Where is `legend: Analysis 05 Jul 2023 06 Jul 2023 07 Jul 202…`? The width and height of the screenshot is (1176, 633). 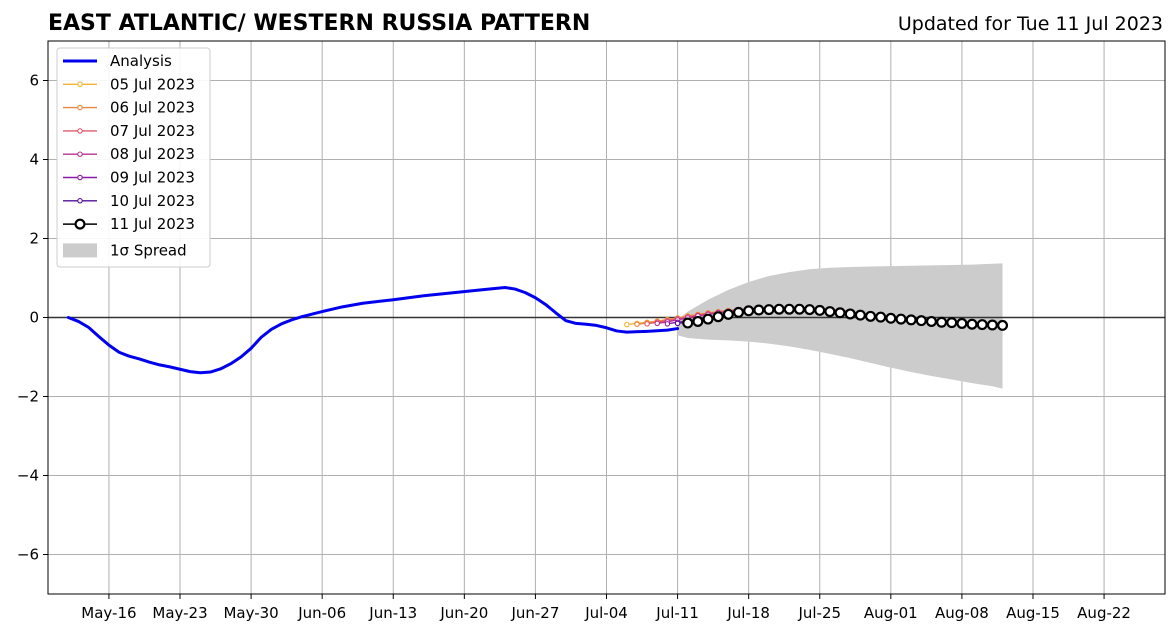 legend: Analysis 05 Jul 2023 06 Jul 2023 07 Jul 202… is located at coordinates (133, 157).